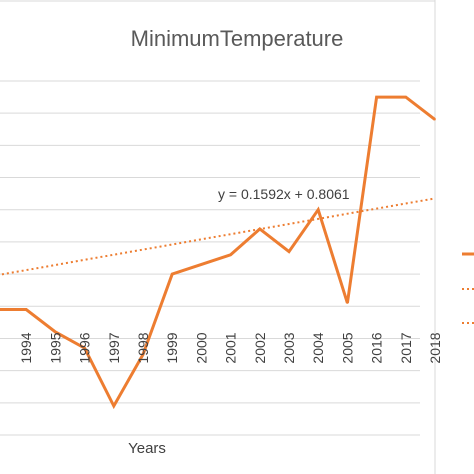 The height and width of the screenshot is (474, 474). Describe the element at coordinates (435, 347) in the screenshot. I see `x-tick-label: 2018` at that location.